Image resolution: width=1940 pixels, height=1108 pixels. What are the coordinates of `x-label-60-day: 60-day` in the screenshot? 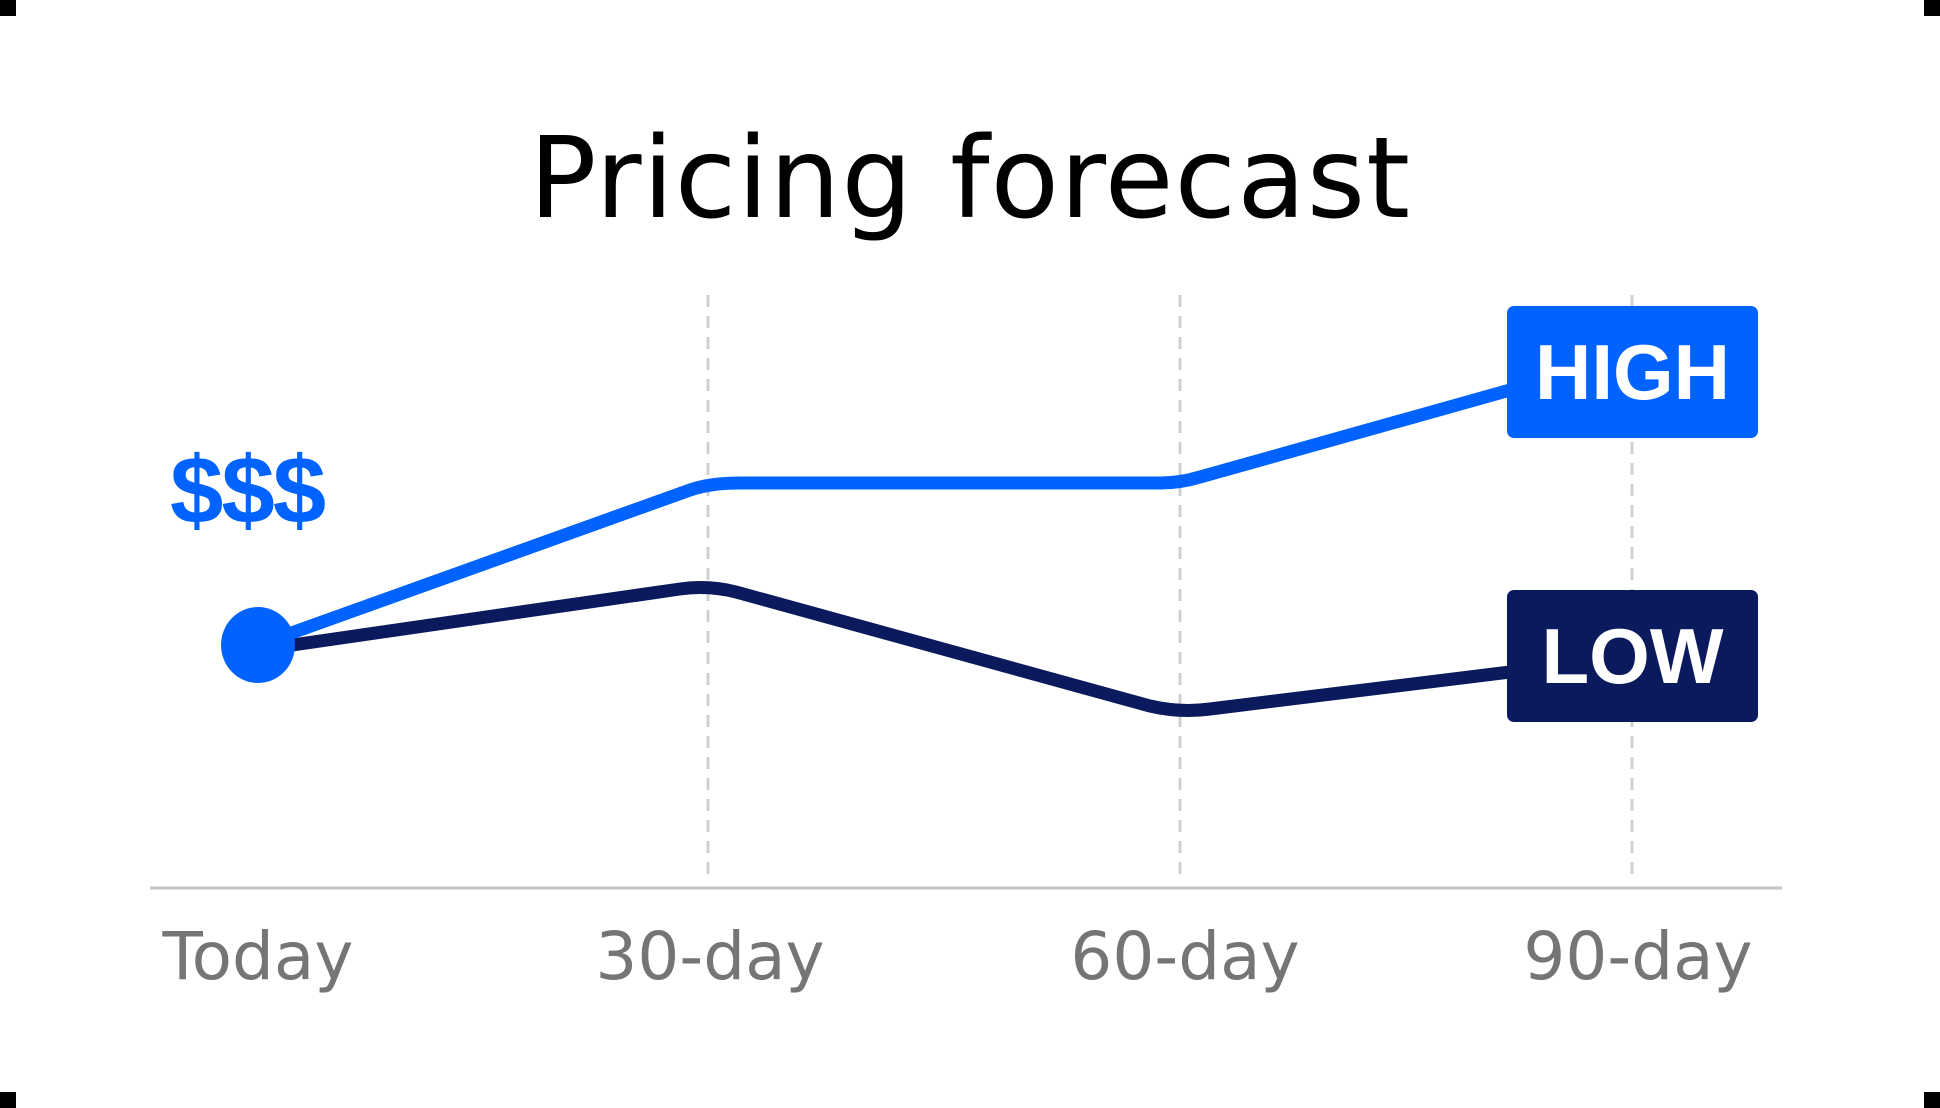 It's located at (1185, 956).